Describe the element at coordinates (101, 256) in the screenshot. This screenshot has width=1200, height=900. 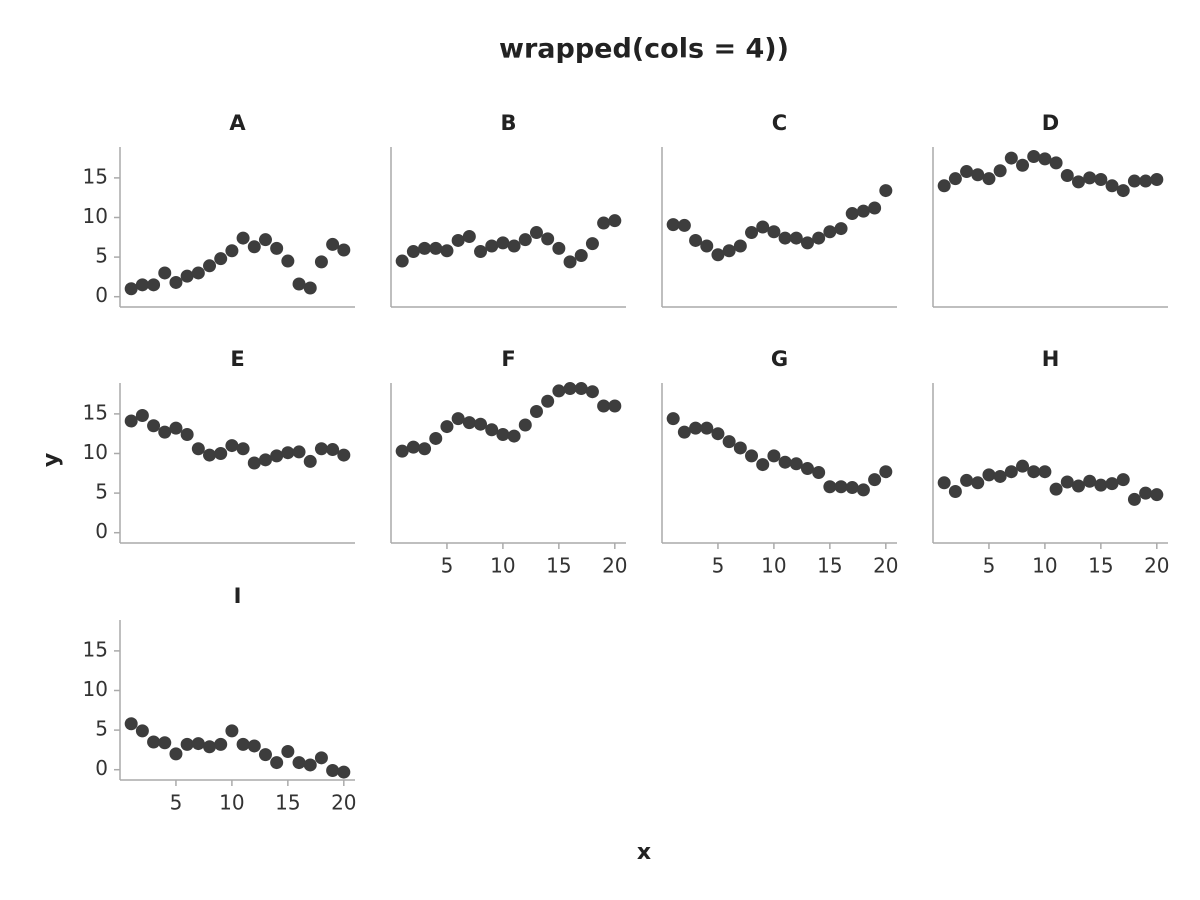
I see `y-tick-label: 5` at that location.